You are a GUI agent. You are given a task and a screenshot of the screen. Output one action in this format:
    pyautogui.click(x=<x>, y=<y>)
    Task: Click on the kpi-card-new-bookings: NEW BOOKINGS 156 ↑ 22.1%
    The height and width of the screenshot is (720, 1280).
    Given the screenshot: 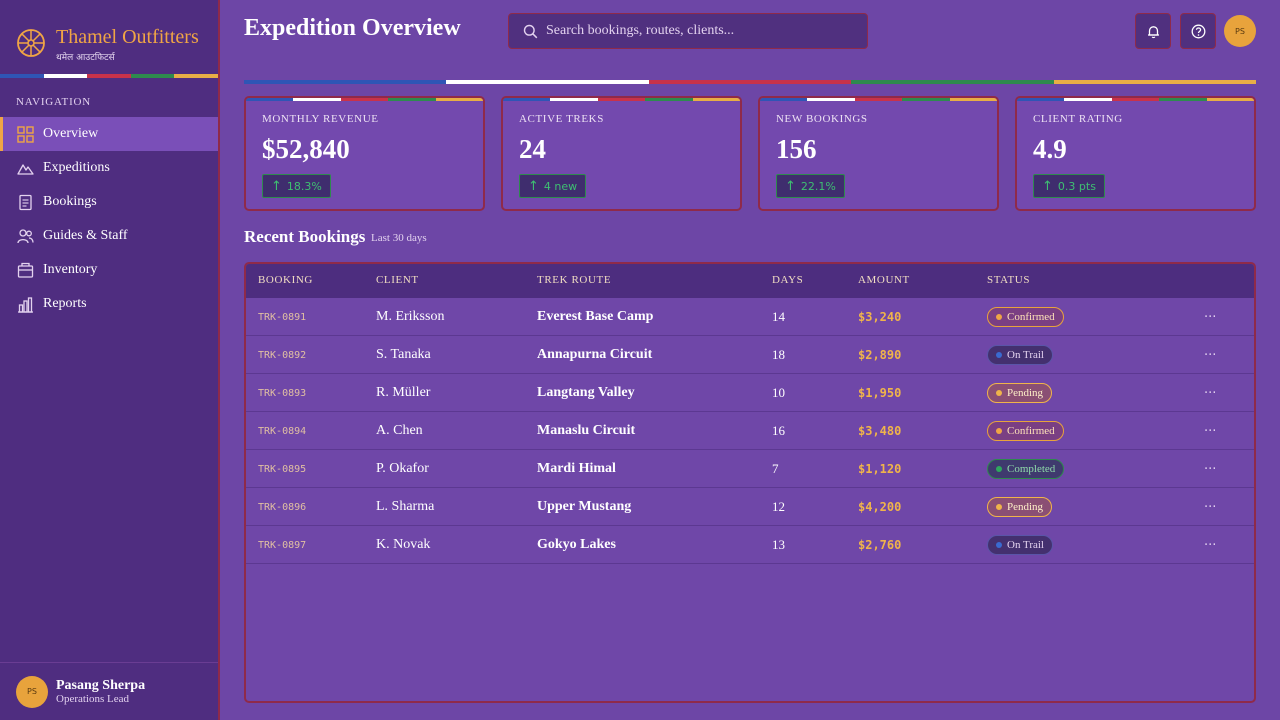 What is the action you would take?
    pyautogui.click(x=878, y=153)
    